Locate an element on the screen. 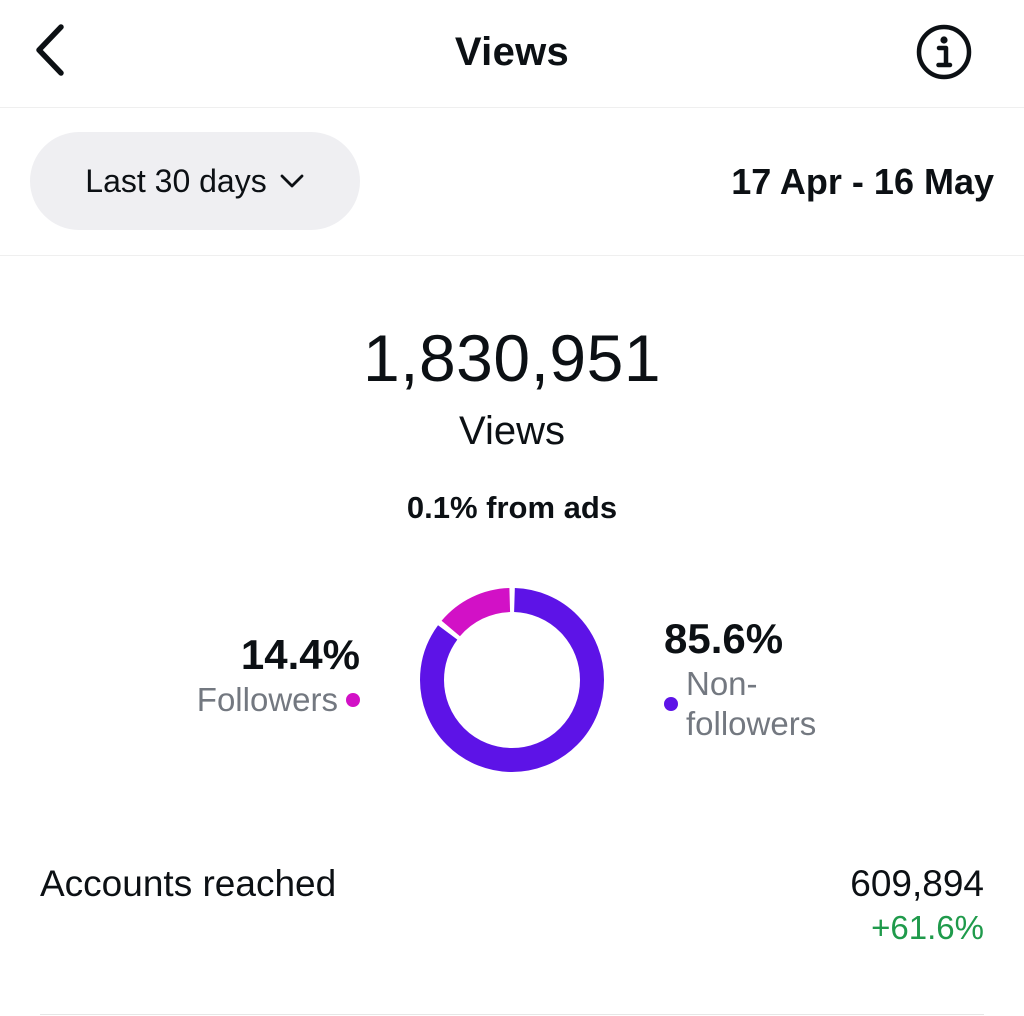 The width and height of the screenshot is (1024, 1016). back-button is located at coordinates (50, 52).